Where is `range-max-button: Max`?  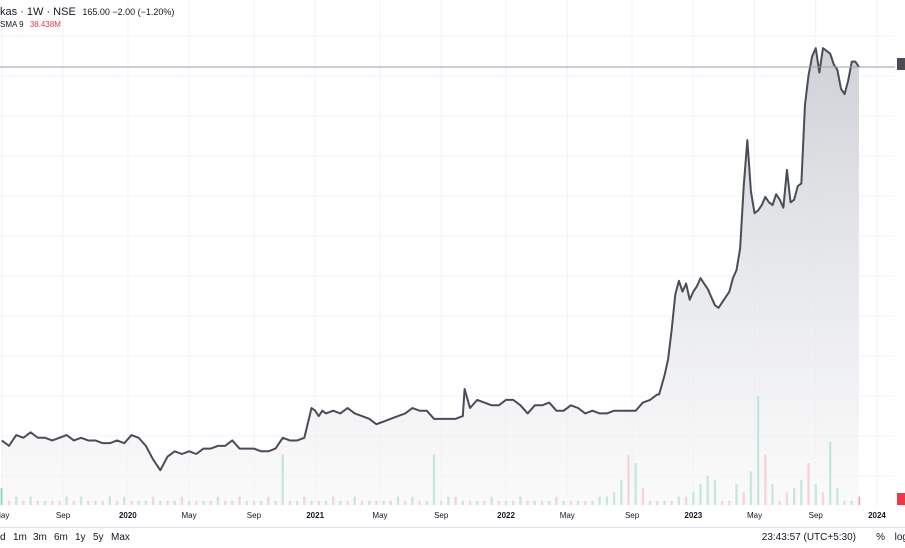 range-max-button: Max is located at coordinates (120, 537).